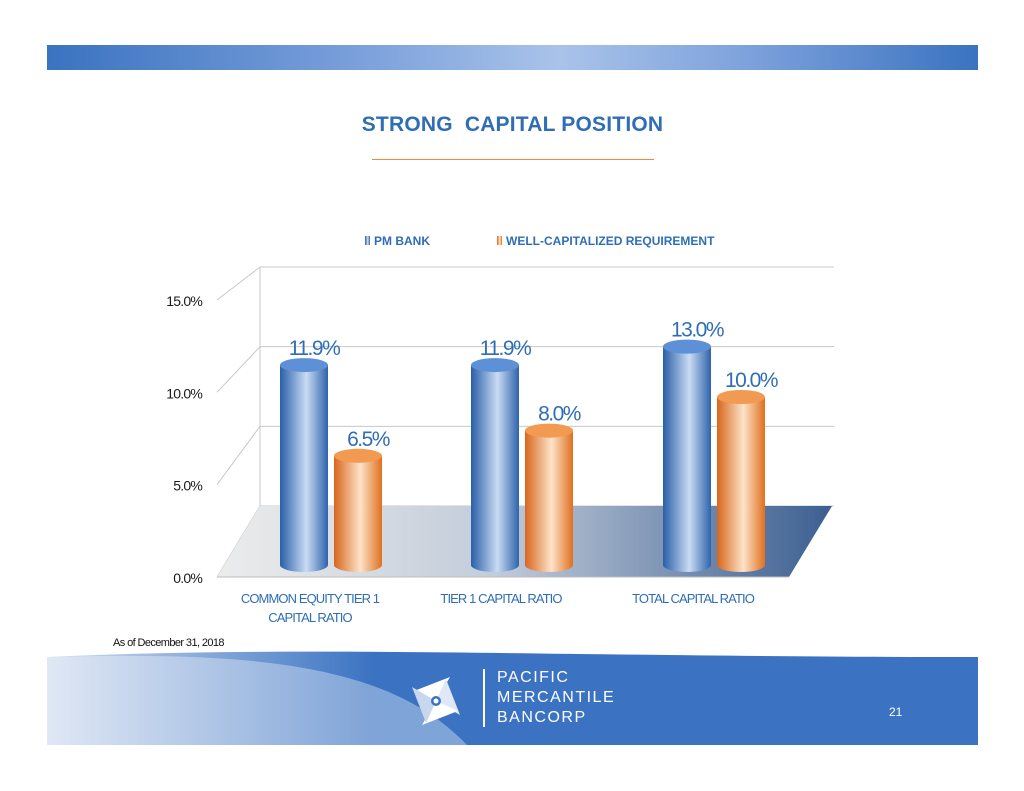  I want to click on as-of-footnote: As of December 31, 2018, so click(169, 643).